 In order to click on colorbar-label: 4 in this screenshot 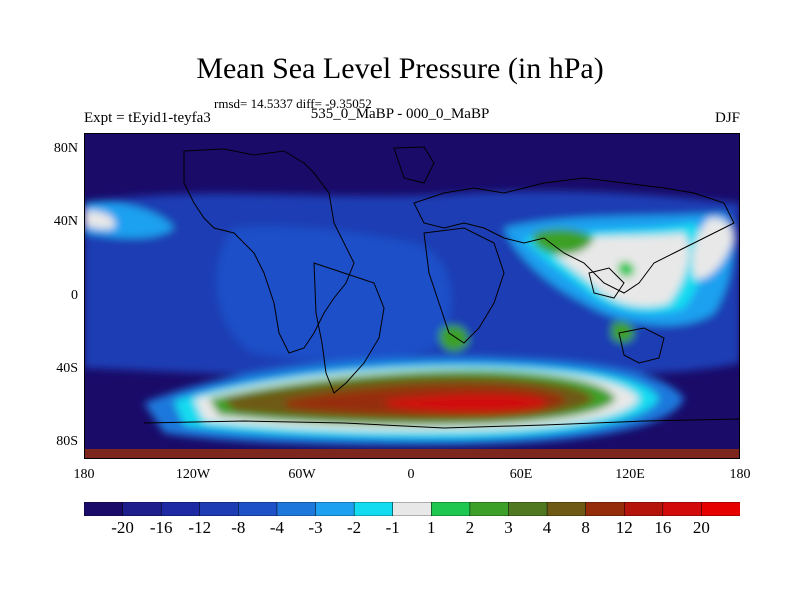, I will do `click(547, 527)`.